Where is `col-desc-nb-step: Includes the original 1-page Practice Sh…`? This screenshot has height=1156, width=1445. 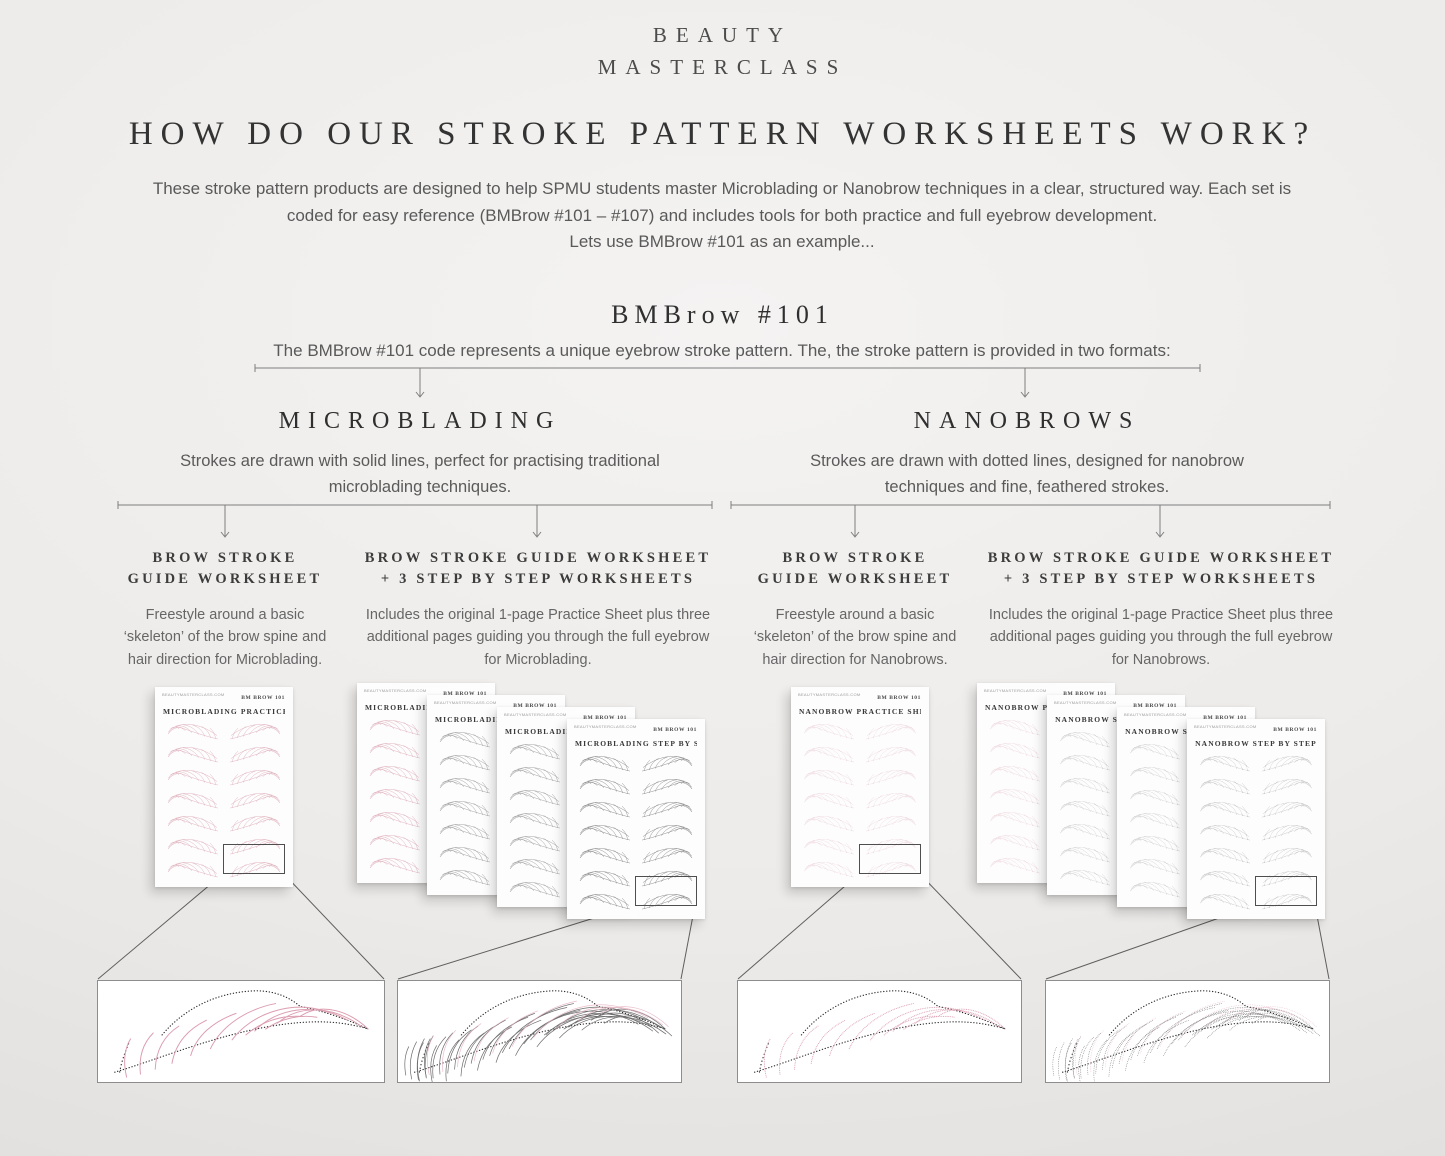 col-desc-nb-step: Includes the original 1-page Practice Sh… is located at coordinates (1161, 637).